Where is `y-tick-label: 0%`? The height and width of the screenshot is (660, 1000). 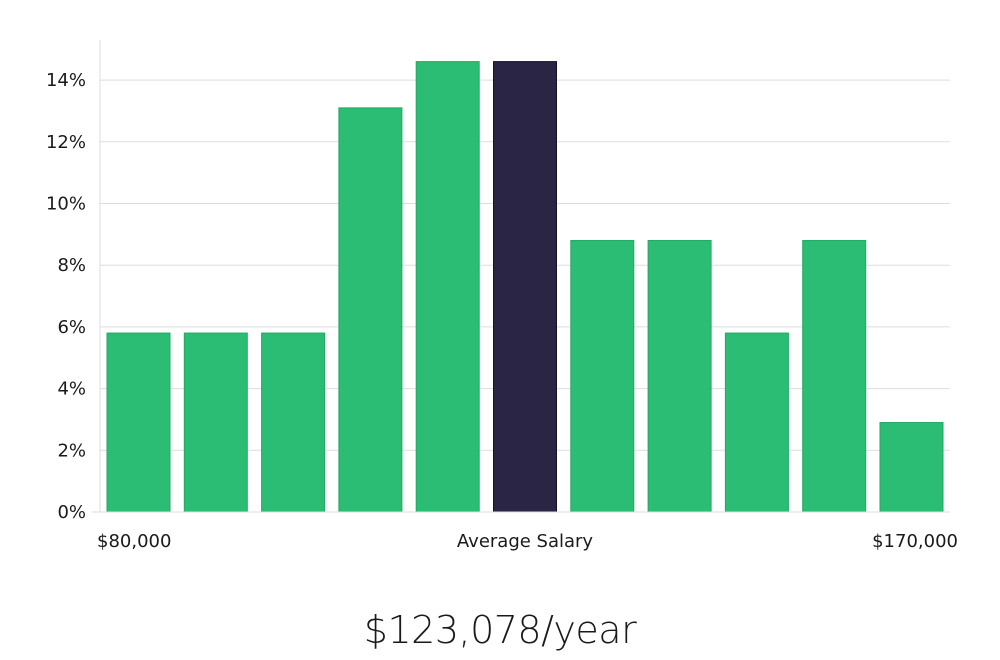
y-tick-label: 0% is located at coordinates (71, 512).